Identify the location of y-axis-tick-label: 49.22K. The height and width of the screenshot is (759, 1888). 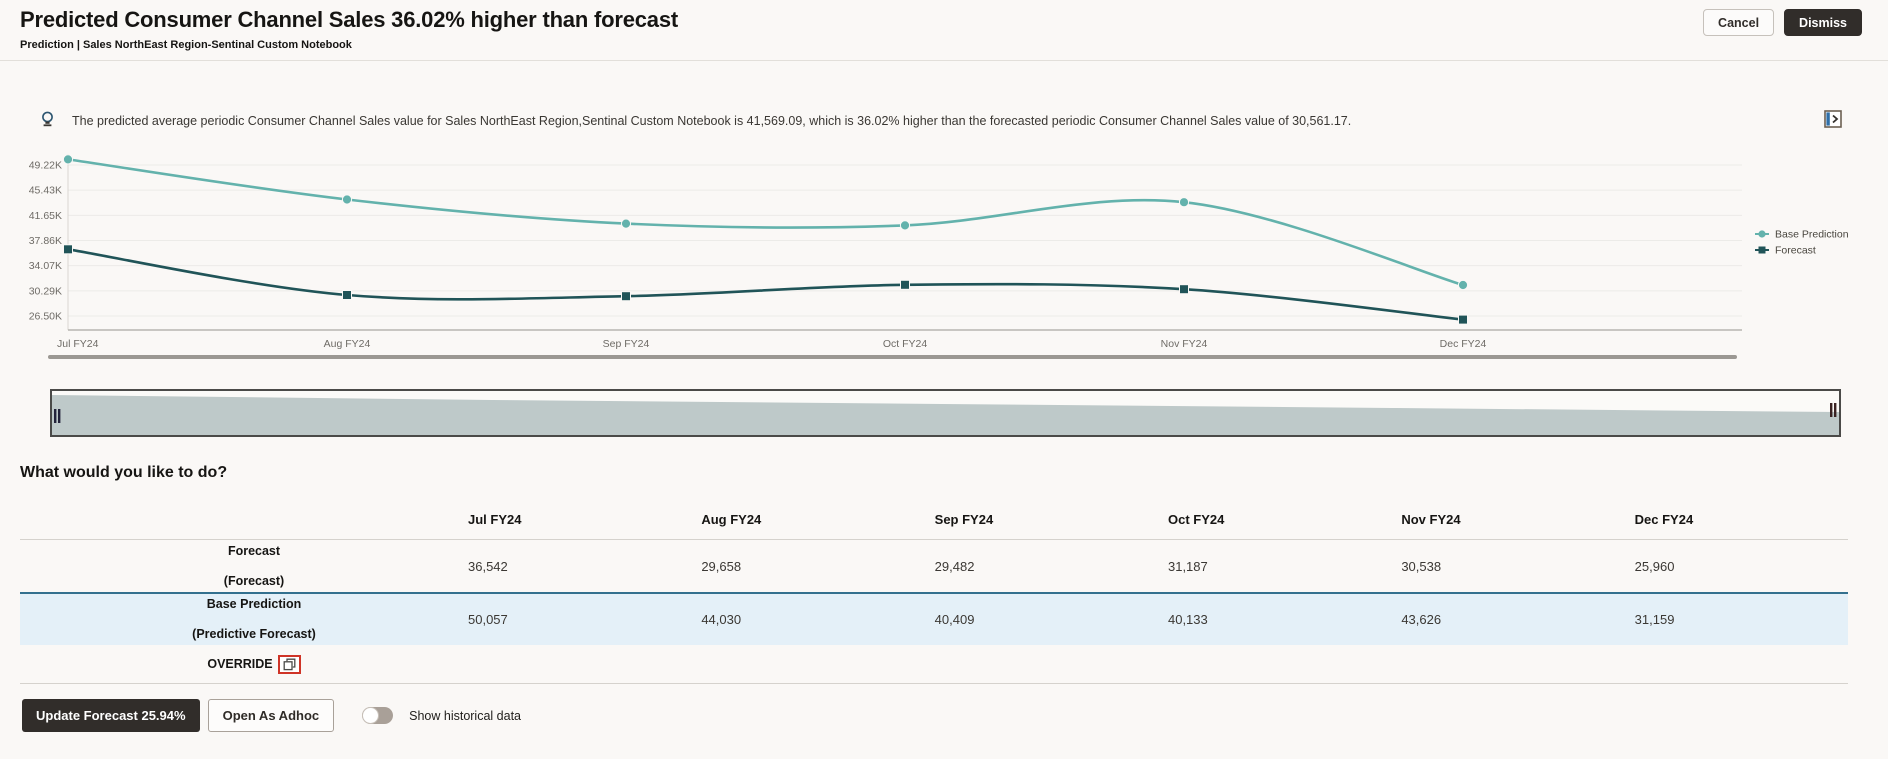
(45, 166).